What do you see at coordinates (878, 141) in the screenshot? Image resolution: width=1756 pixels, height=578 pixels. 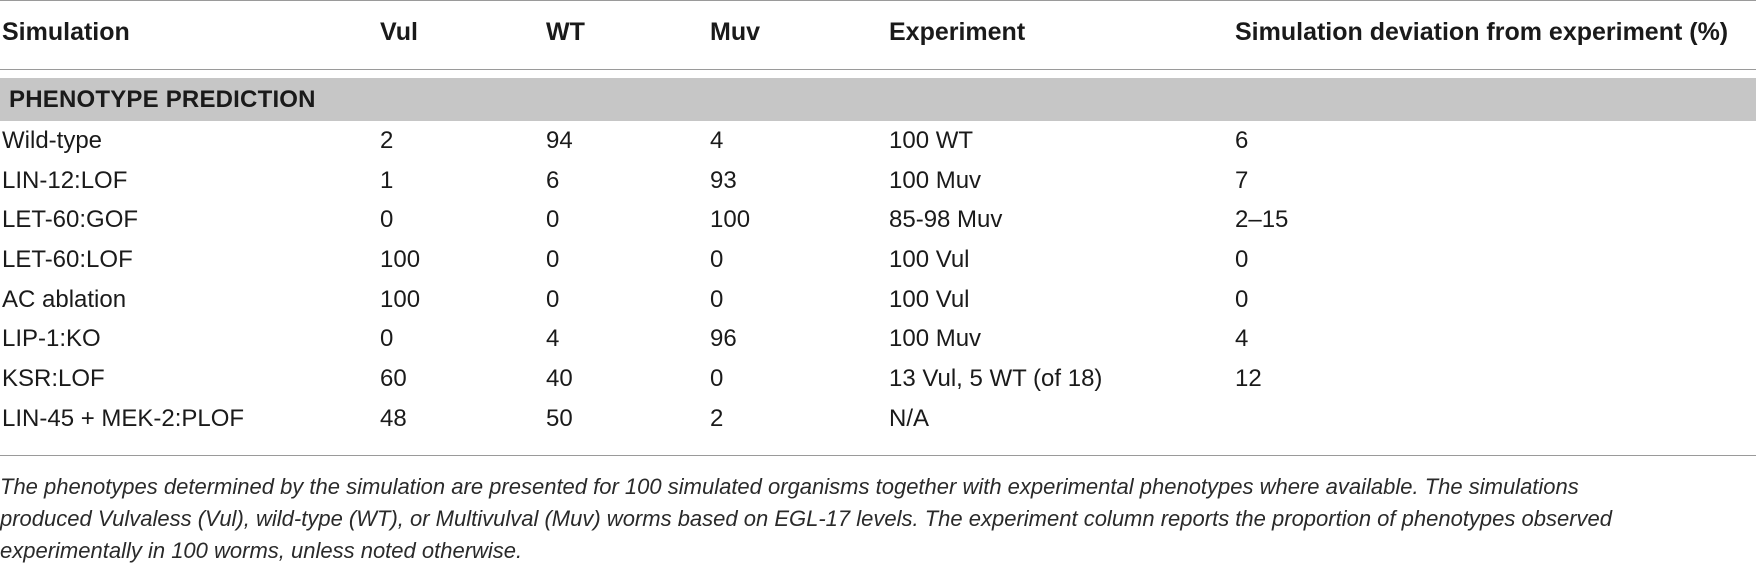 I see `table-row: Wild-type 2 94 4 100 WT 6` at bounding box center [878, 141].